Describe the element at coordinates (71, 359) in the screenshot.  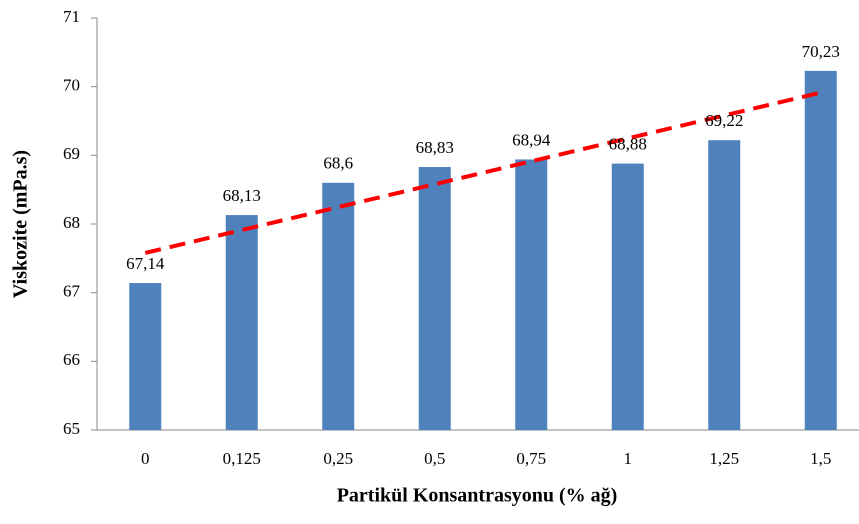
I see `y-tick-label: 66` at that location.